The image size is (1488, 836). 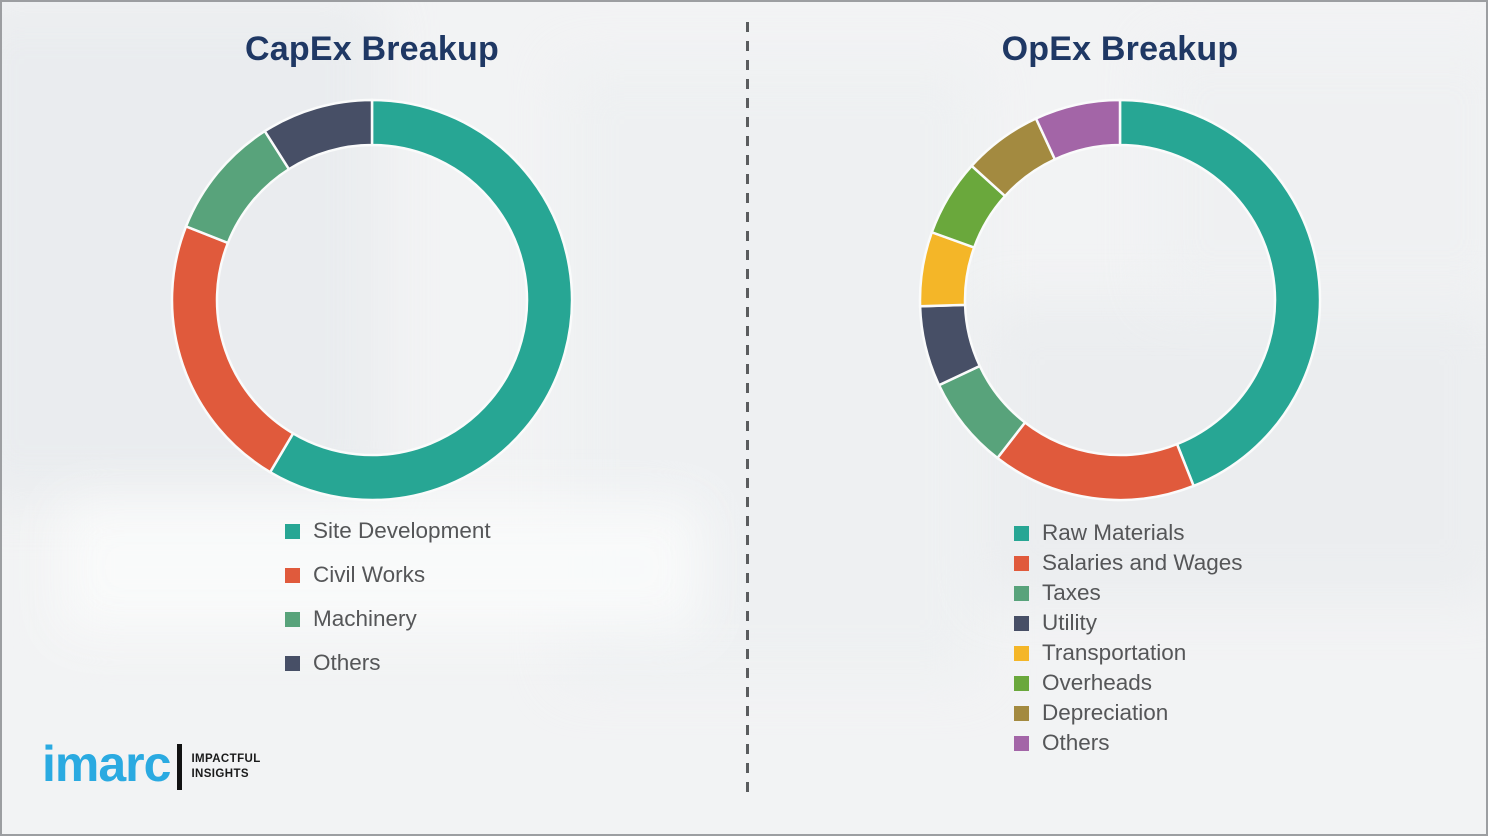 What do you see at coordinates (1069, 622) in the screenshot?
I see `legend-label: Utility` at bounding box center [1069, 622].